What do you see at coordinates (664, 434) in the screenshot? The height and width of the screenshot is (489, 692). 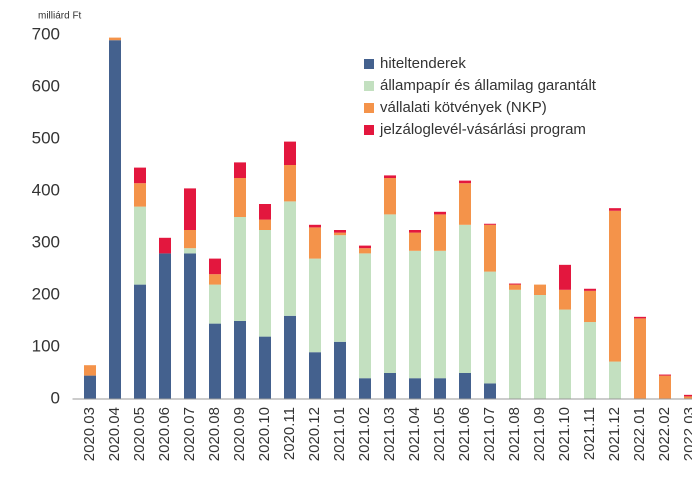 I see `x-tick-label: 2022.02` at bounding box center [664, 434].